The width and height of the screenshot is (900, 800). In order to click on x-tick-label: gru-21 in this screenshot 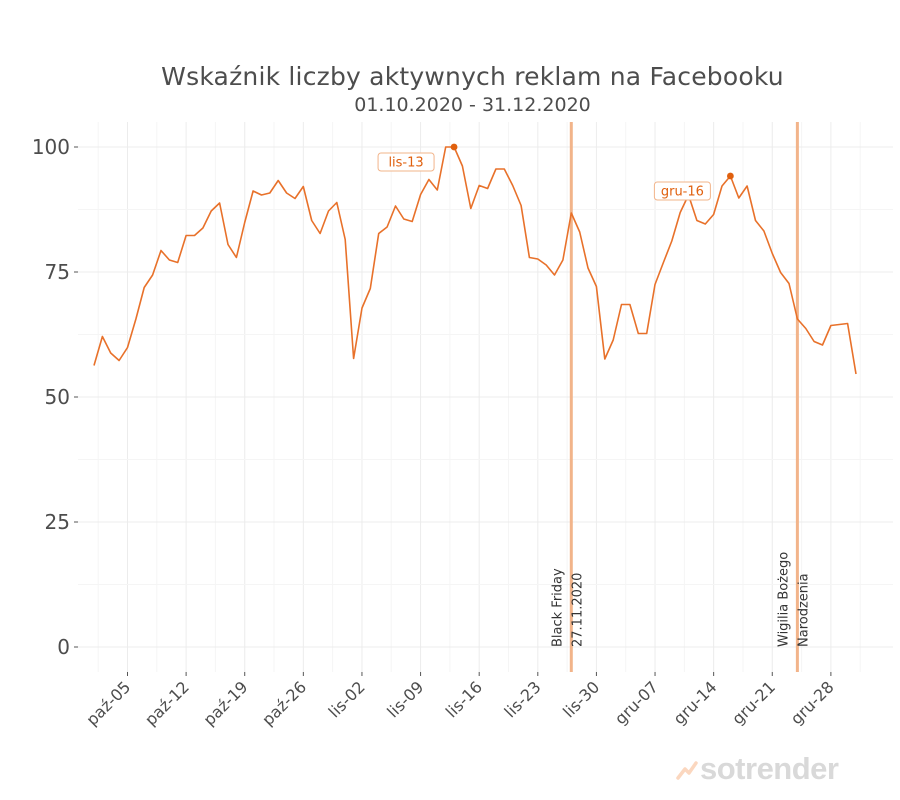, I will do `click(753, 702)`.